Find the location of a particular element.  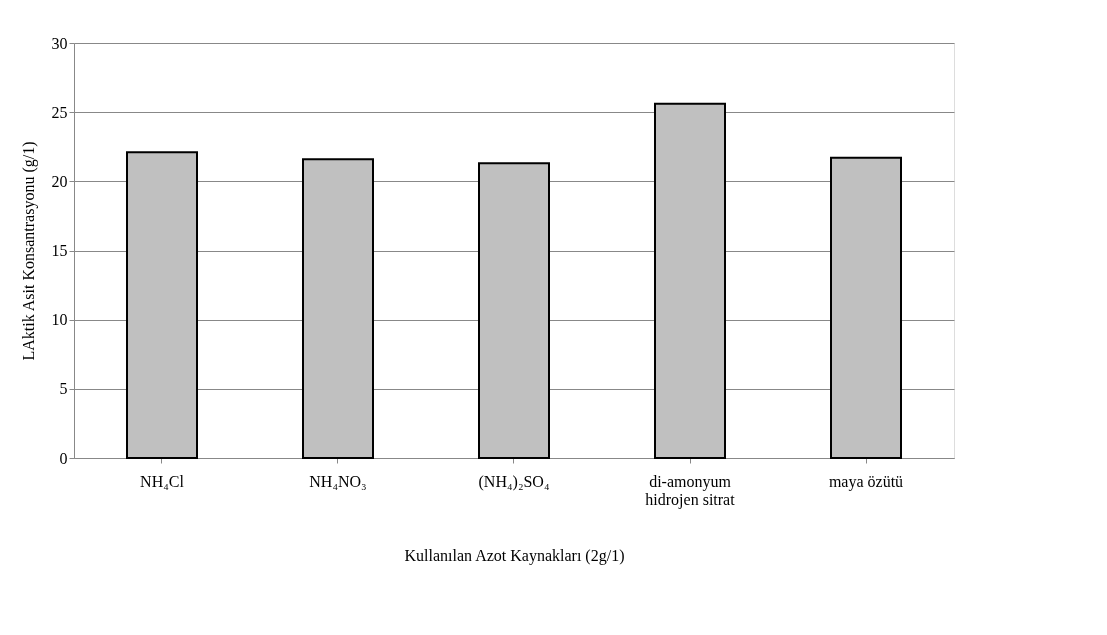

y-tick-label: 10 is located at coordinates (59, 320).